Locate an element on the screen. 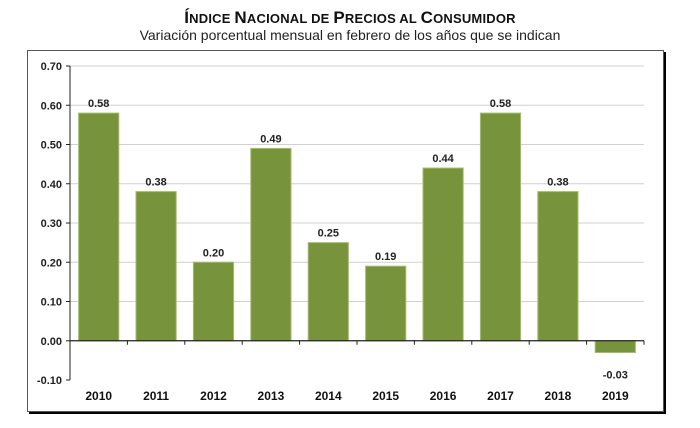  x-tick-label: 2019 is located at coordinates (615, 396).